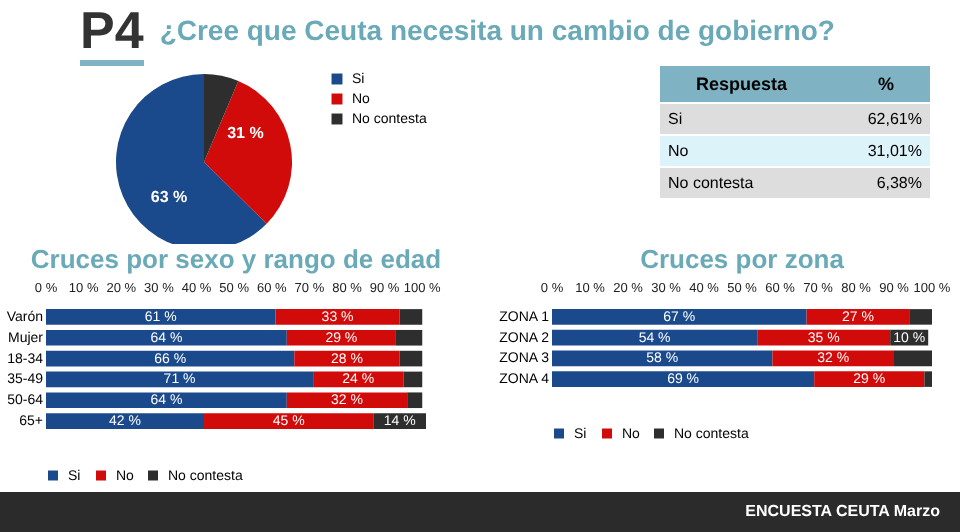 The image size is (960, 532). Describe the element at coordinates (480, 512) in the screenshot. I see `text: ENCUESTA CEUTA Marzo` at that location.